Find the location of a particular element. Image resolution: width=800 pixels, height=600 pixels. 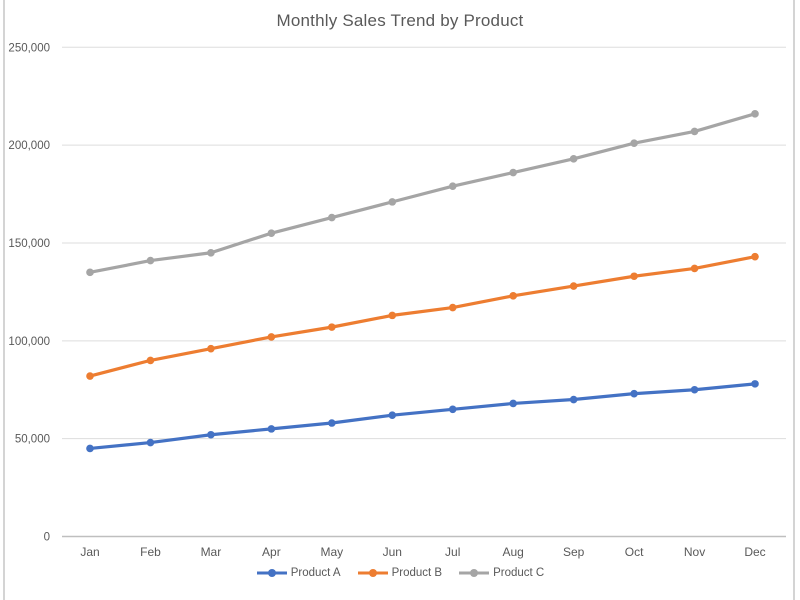

y-tick-label: 50,000 is located at coordinates (32, 440).